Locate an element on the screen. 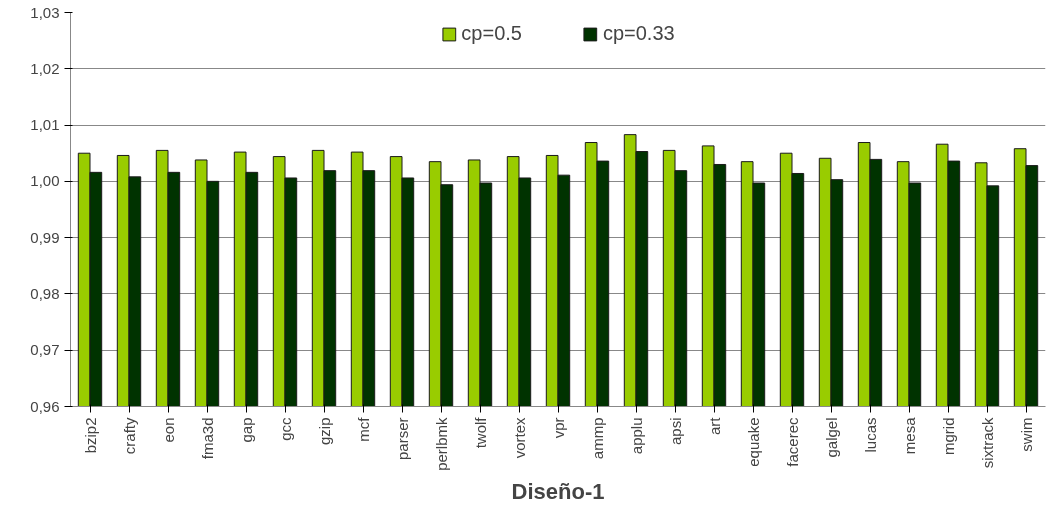  x-tick-label: crafty is located at coordinates (129, 436).